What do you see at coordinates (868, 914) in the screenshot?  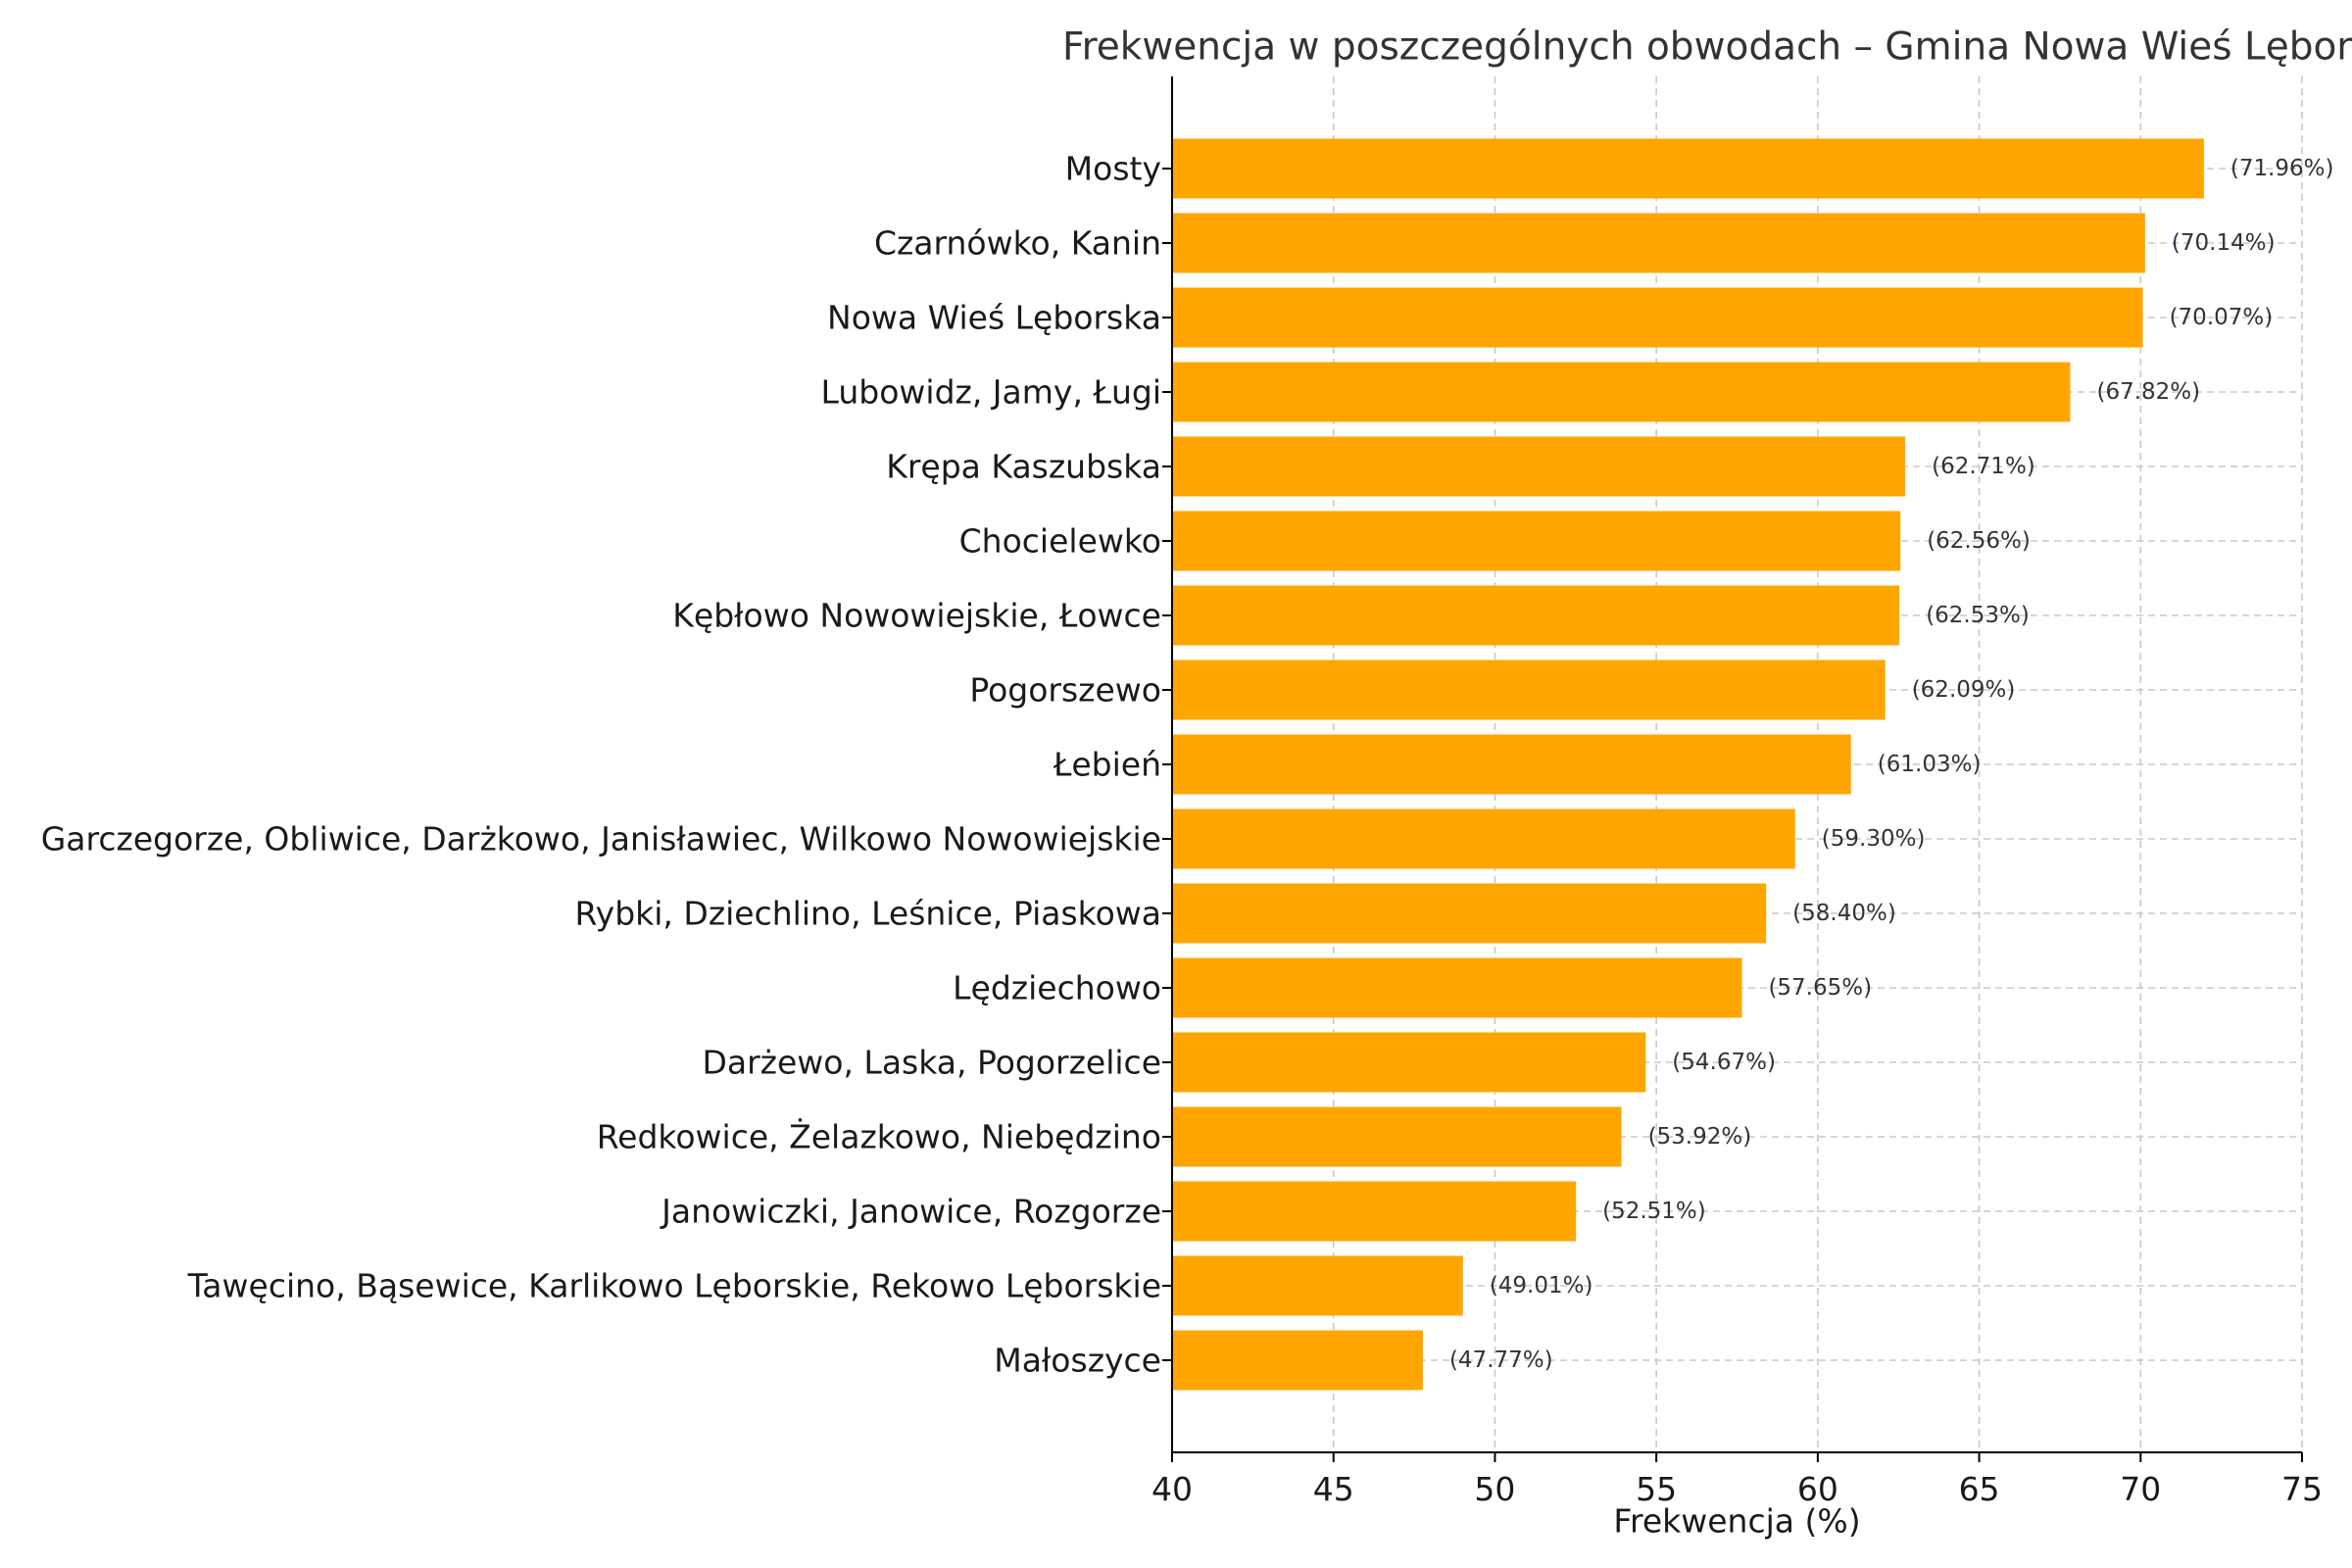 I see `category-label: Rybki, Dziechlino, Leśnice, Piaskowa` at bounding box center [868, 914].